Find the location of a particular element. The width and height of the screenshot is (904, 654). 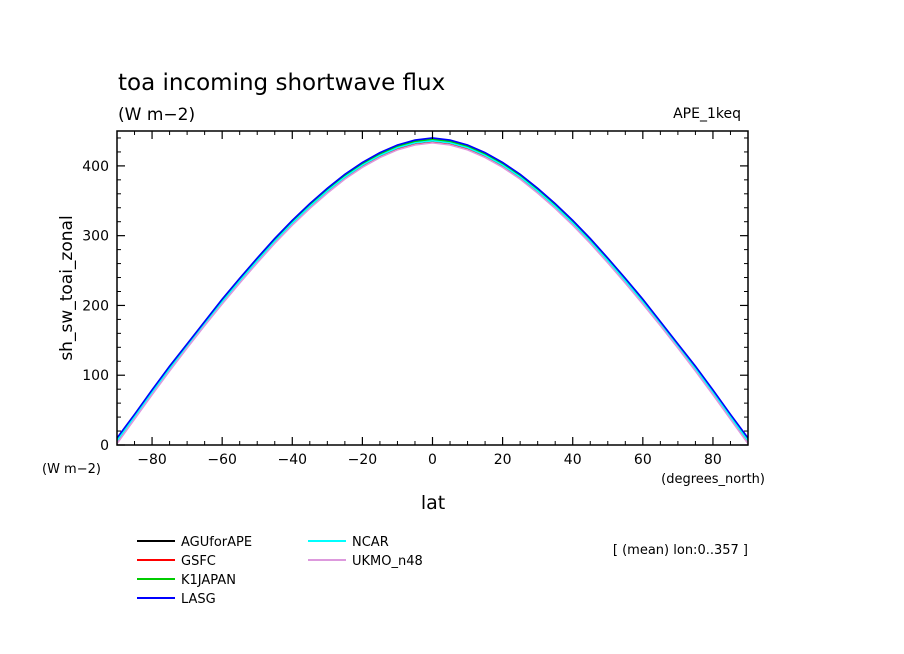

legend-entry-label: UKMO_n48 is located at coordinates (387, 561).